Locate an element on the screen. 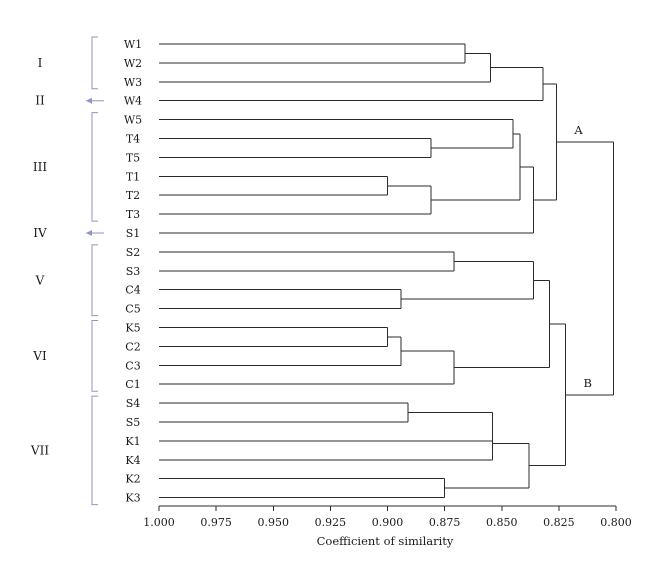 The image size is (660, 585). x-tick-label: 1.000 is located at coordinates (159, 522).